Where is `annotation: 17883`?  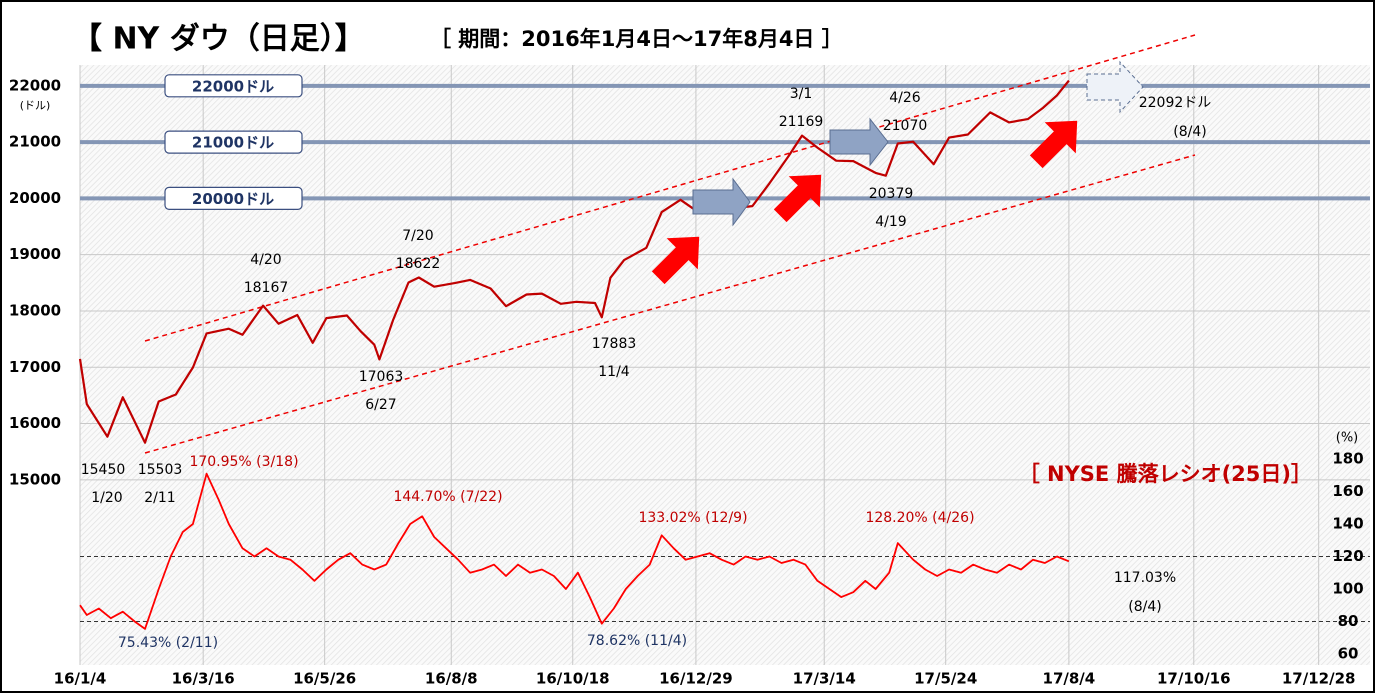
annotation: 17883 is located at coordinates (614, 344).